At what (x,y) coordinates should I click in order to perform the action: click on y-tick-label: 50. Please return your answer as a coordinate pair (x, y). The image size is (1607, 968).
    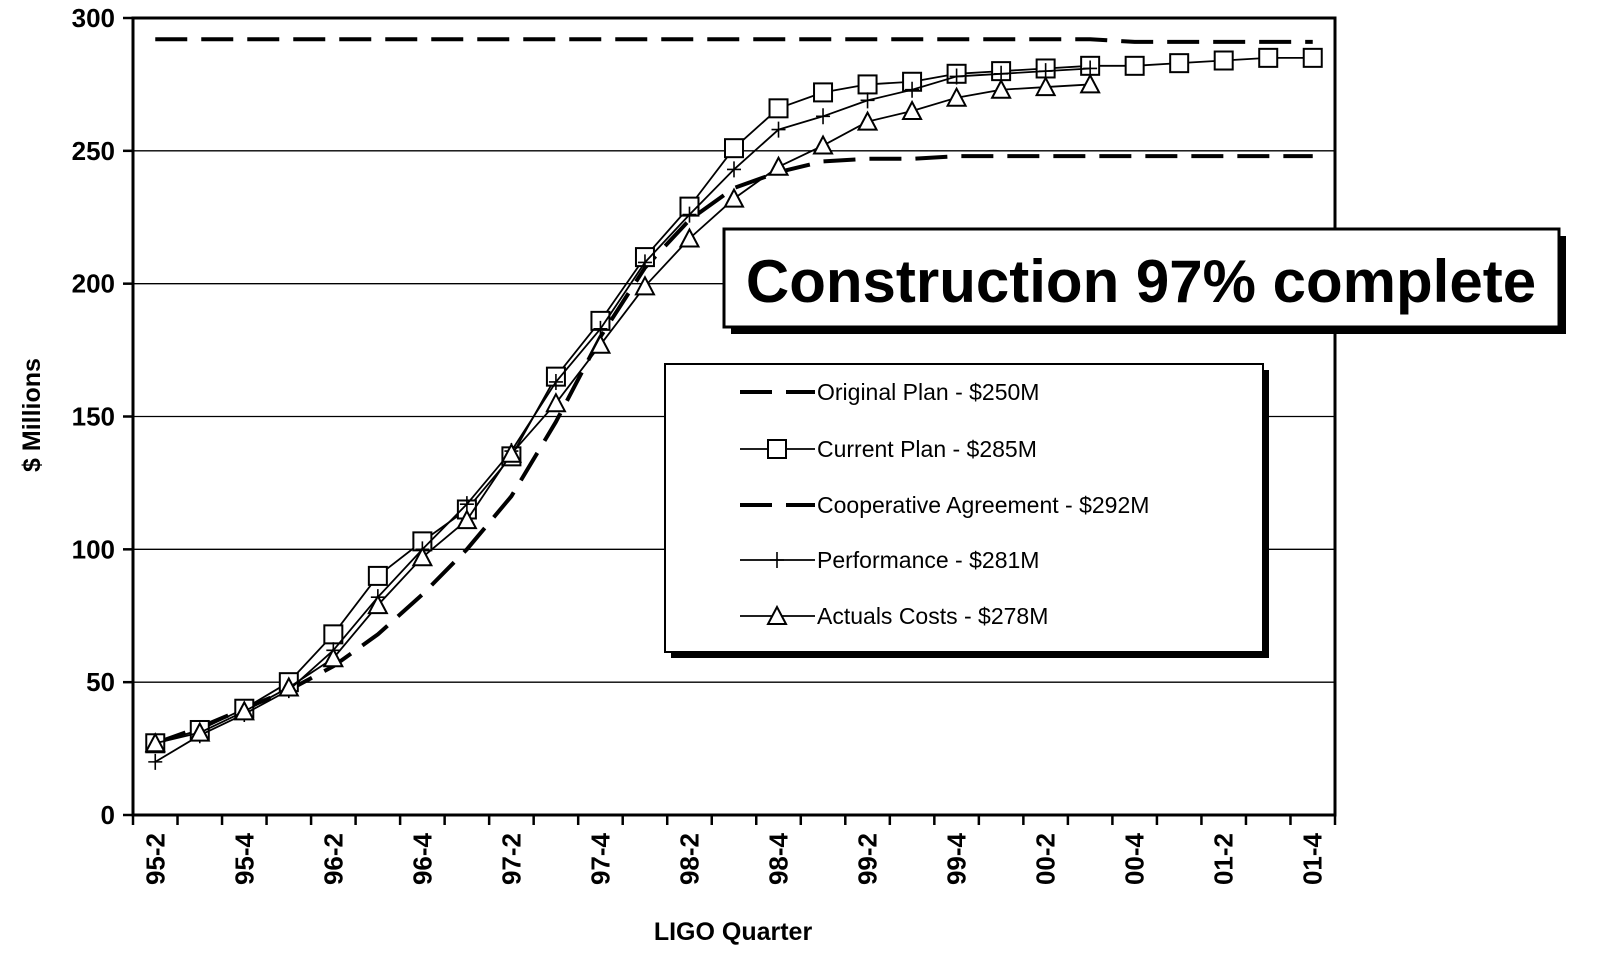
    Looking at the image, I should click on (100, 682).